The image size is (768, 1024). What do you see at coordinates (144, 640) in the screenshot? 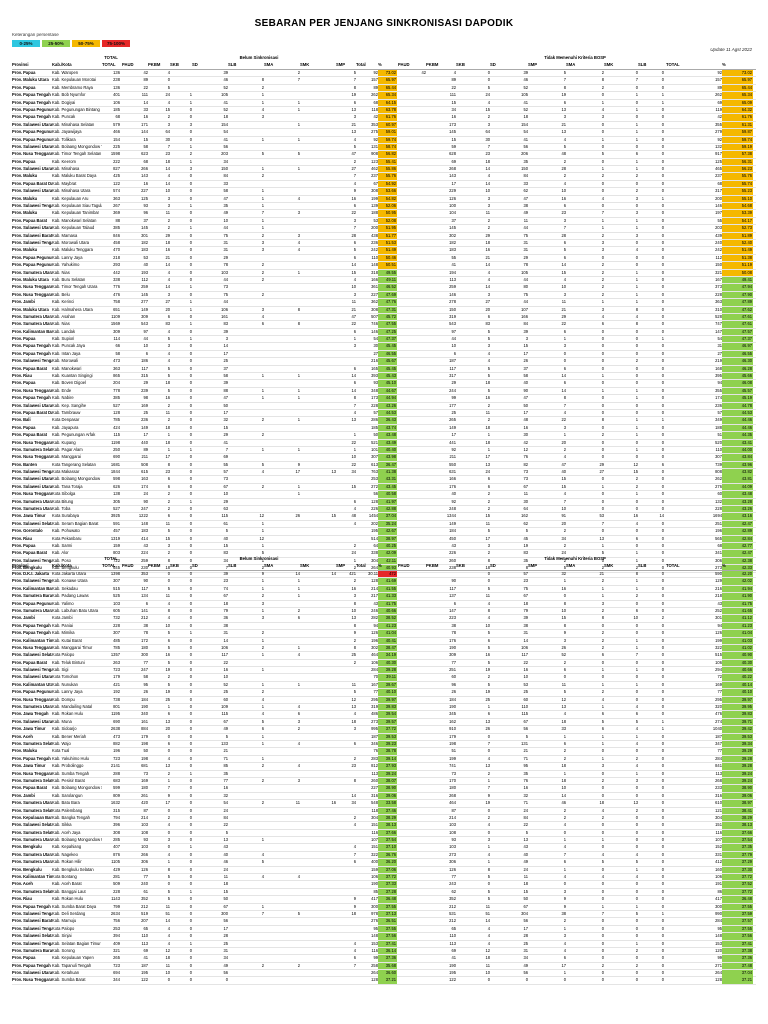
I see `cell-belum-value: 172` at bounding box center [144, 640].